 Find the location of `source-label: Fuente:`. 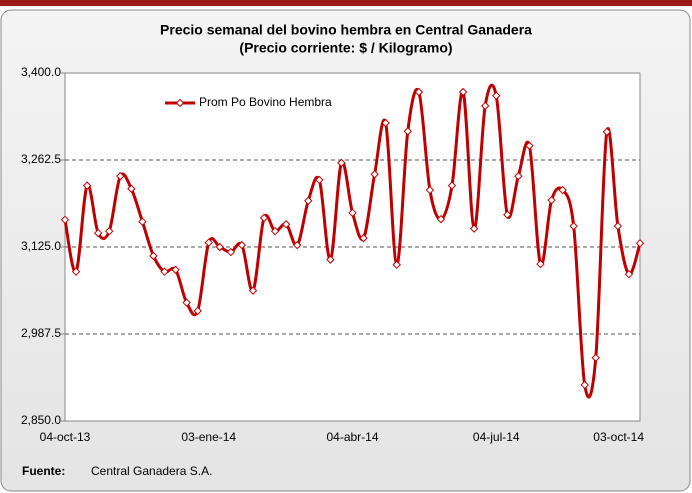

source-label: Fuente: is located at coordinates (43, 471).